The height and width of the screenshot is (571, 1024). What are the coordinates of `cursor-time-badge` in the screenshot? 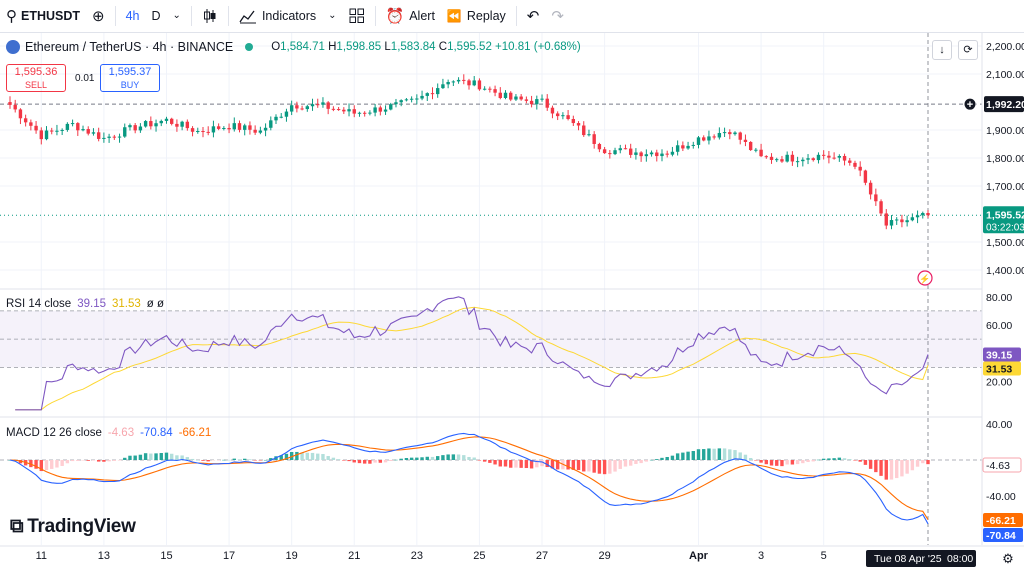 It's located at (921, 558).